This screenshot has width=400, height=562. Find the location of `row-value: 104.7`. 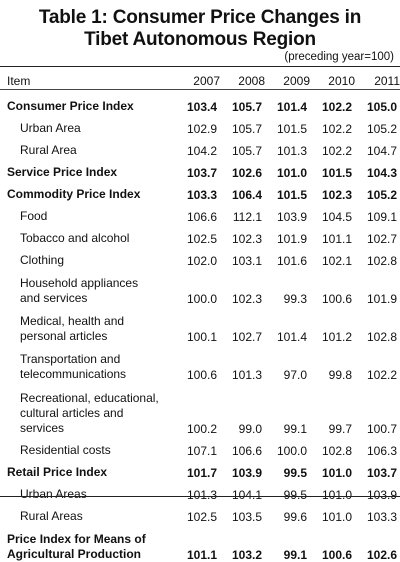

row-value: 104.7 is located at coordinates (381, 151).